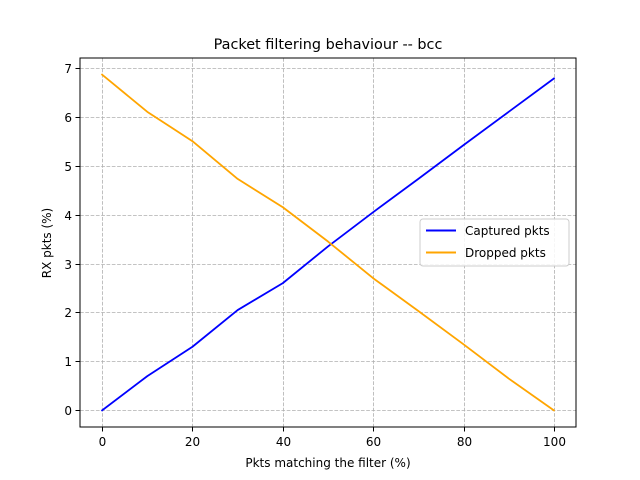  Describe the element at coordinates (373, 442) in the screenshot. I see `x-tick-label: 60` at that location.